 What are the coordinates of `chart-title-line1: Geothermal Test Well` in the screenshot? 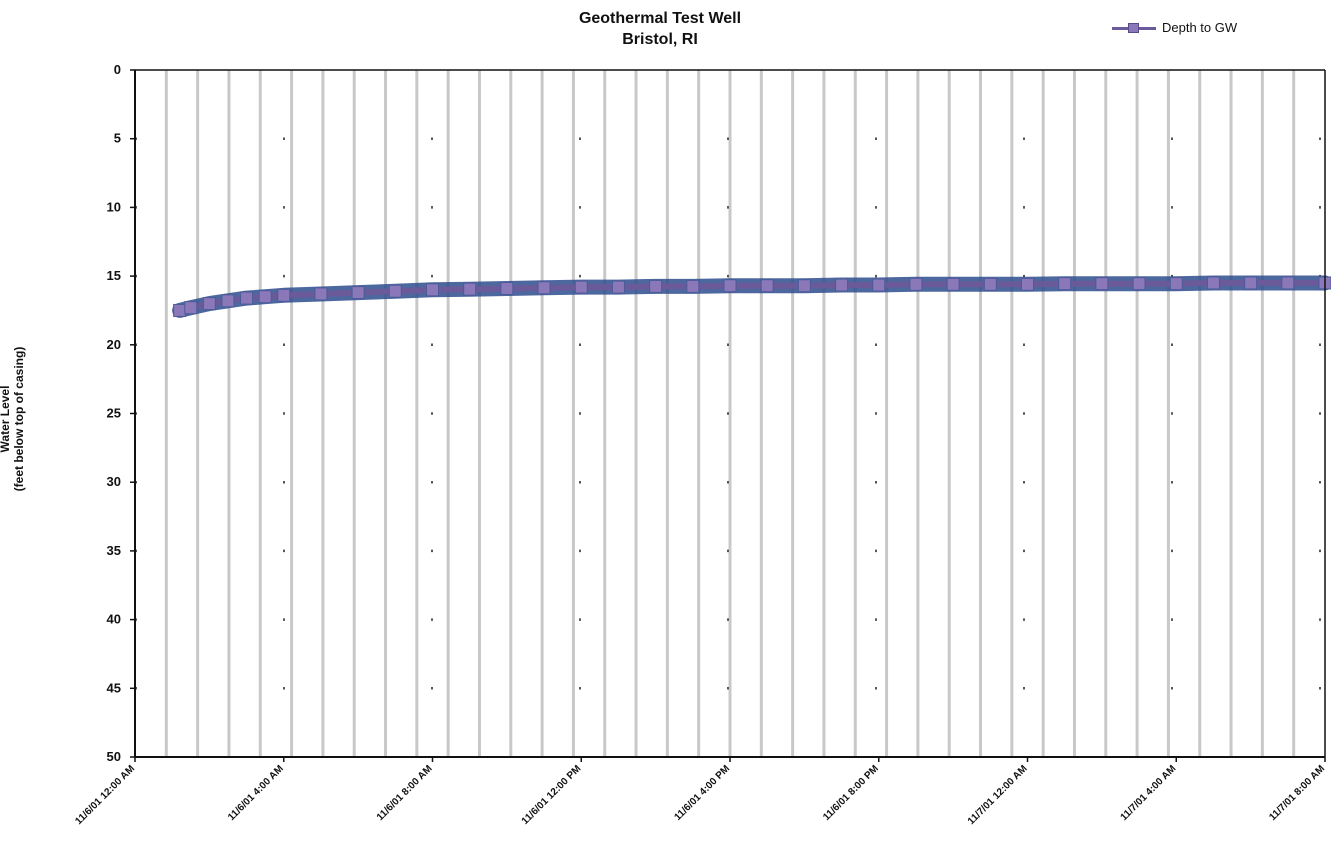 It's located at (660, 18).